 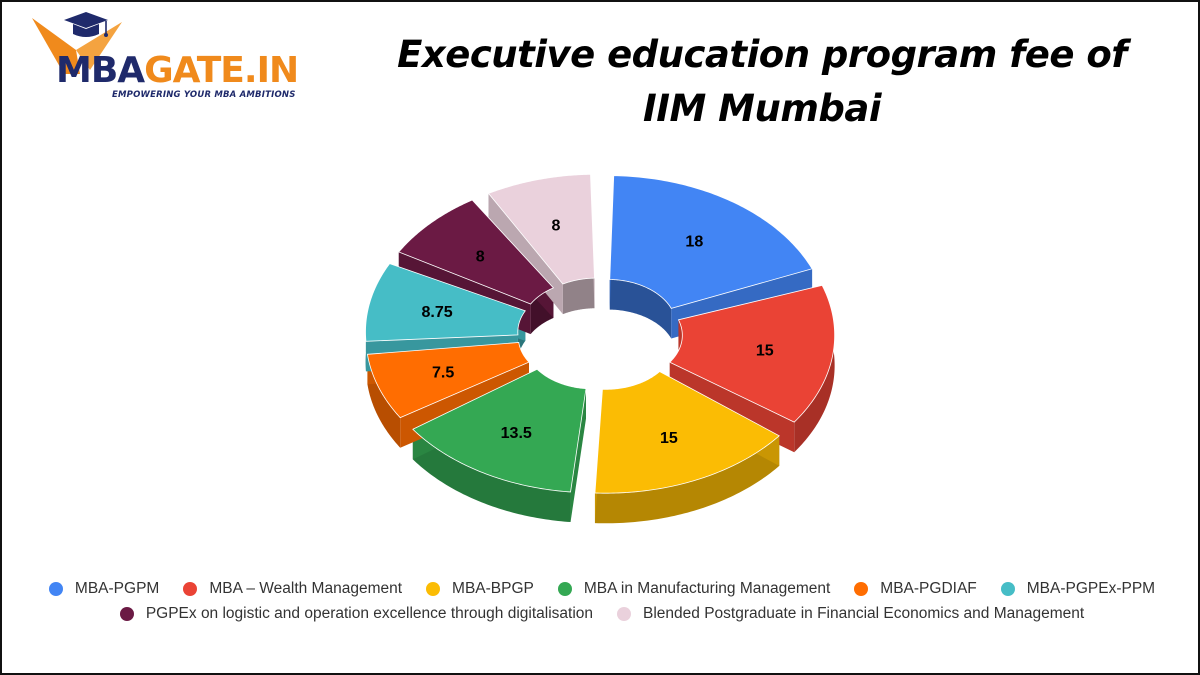 I want to click on legend-label: MBA-PGPEx-PPM, so click(x=1091, y=588).